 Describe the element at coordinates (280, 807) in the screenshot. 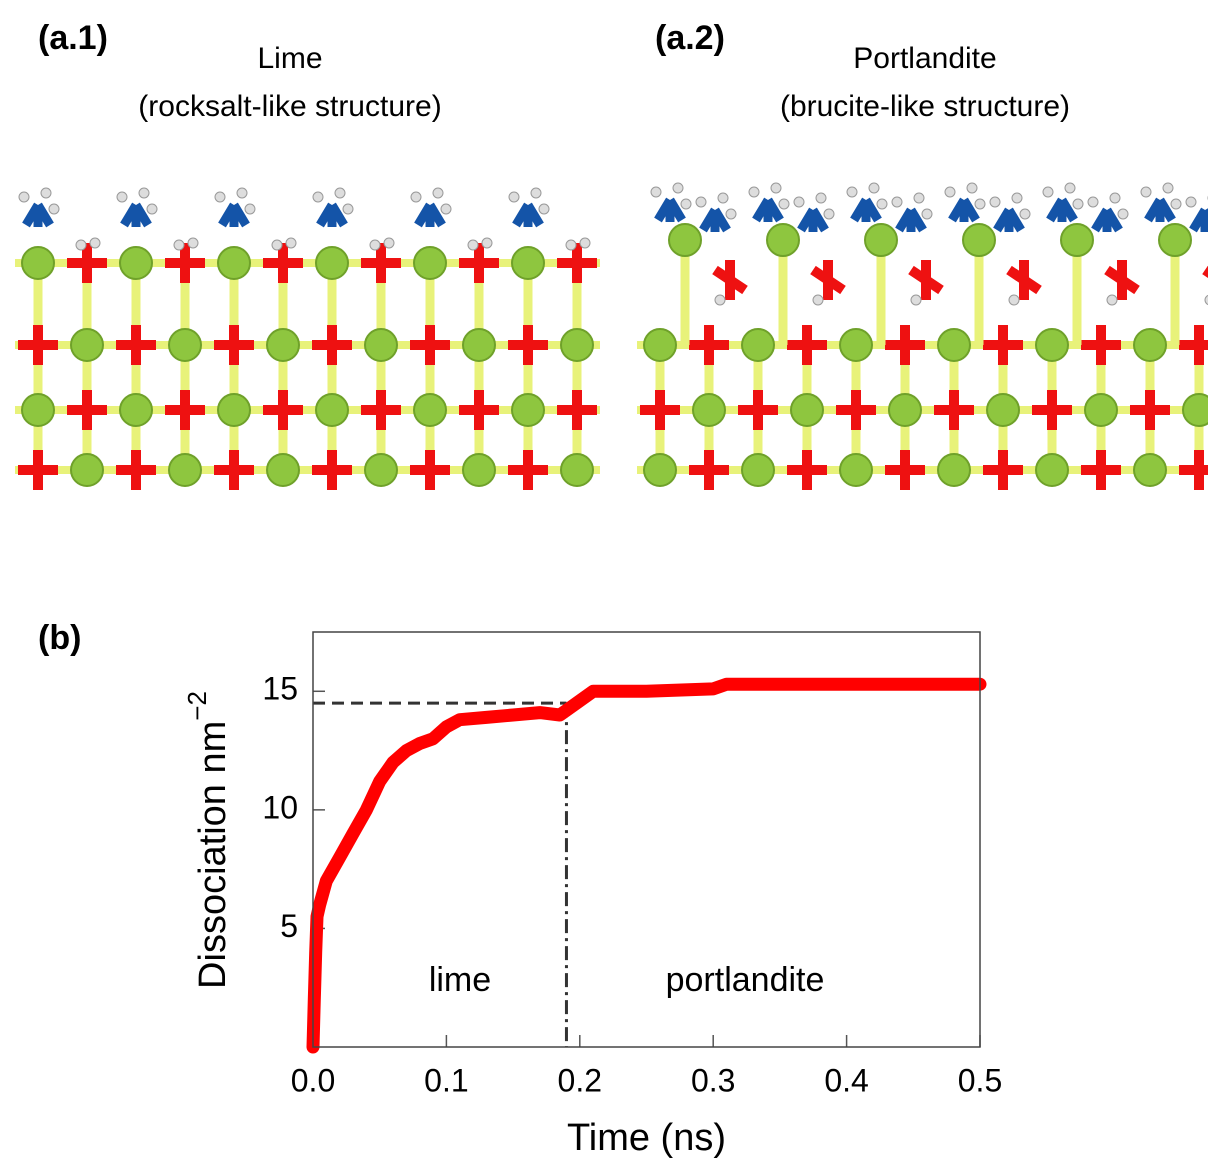

I see `y-tick-label: 10` at that location.